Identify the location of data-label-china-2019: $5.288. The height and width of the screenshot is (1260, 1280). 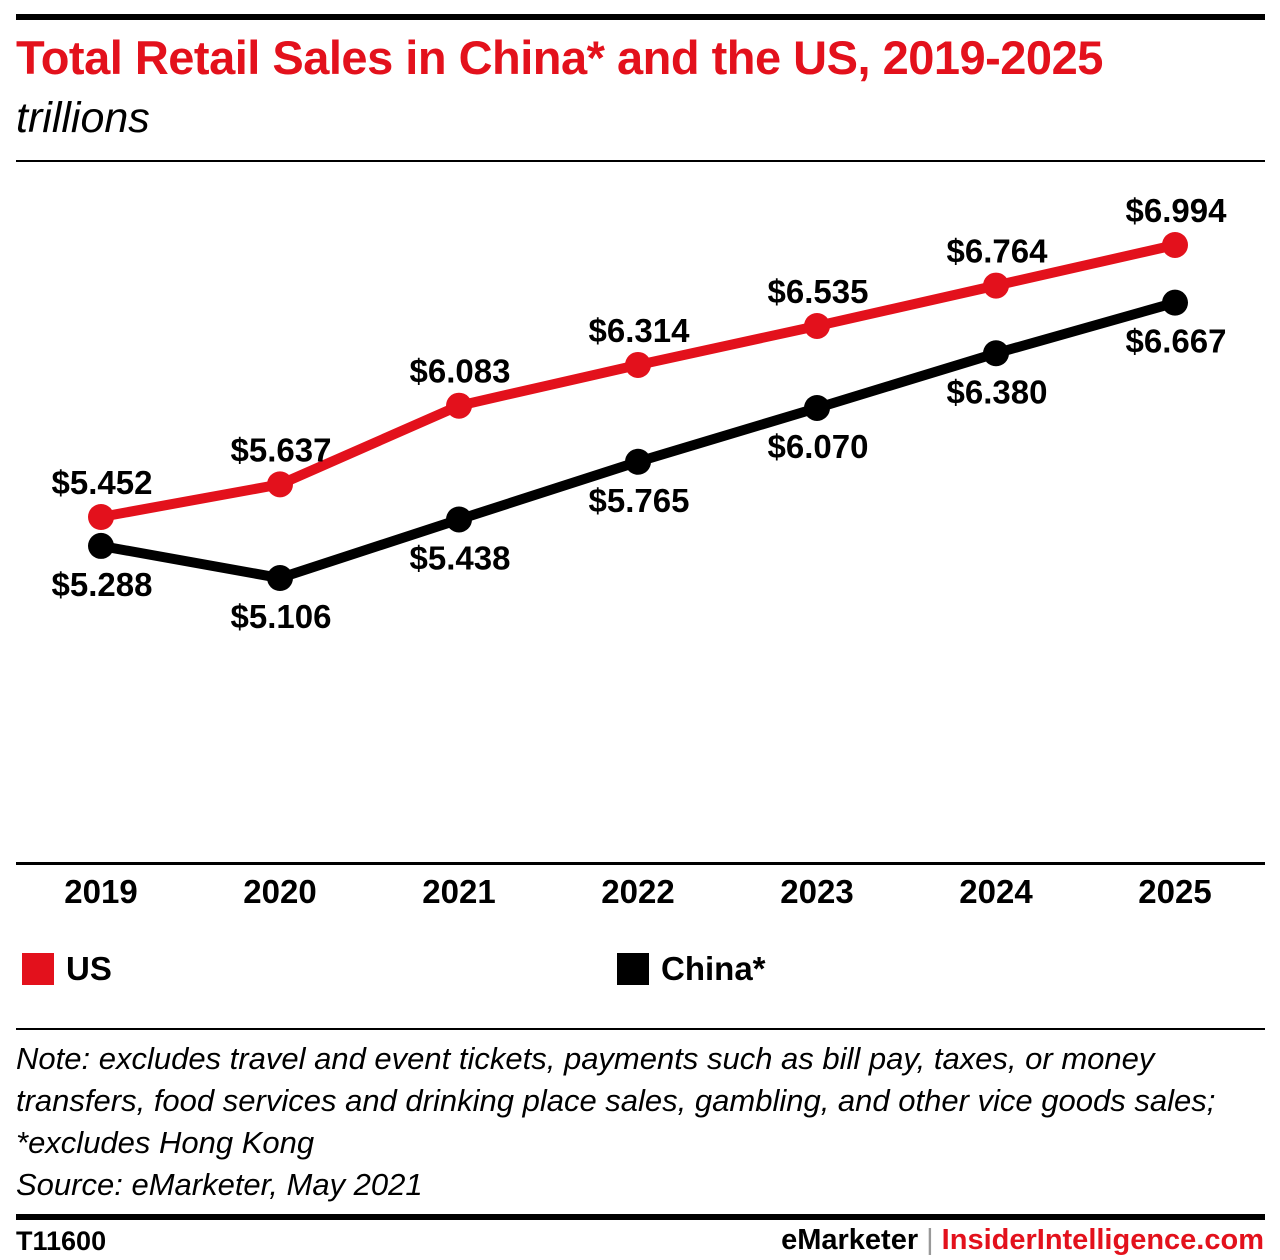
(102, 584).